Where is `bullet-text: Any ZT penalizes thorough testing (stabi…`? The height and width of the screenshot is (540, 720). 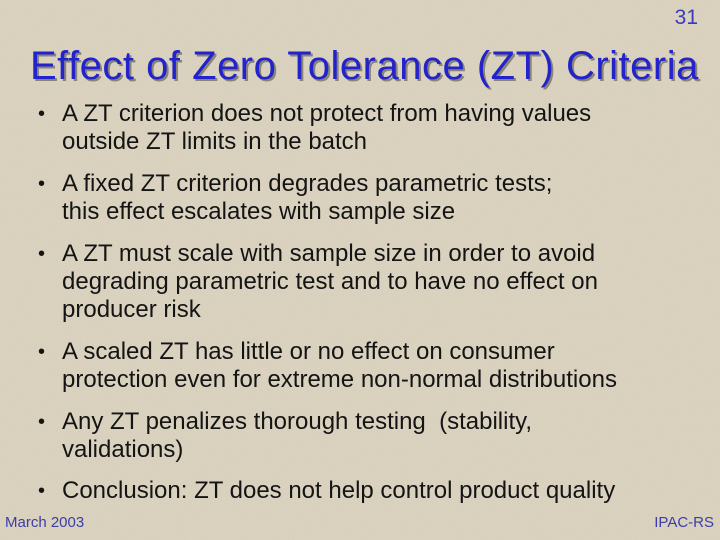 bullet-text: Any ZT penalizes thorough testing (stabi… is located at coordinates (297, 435).